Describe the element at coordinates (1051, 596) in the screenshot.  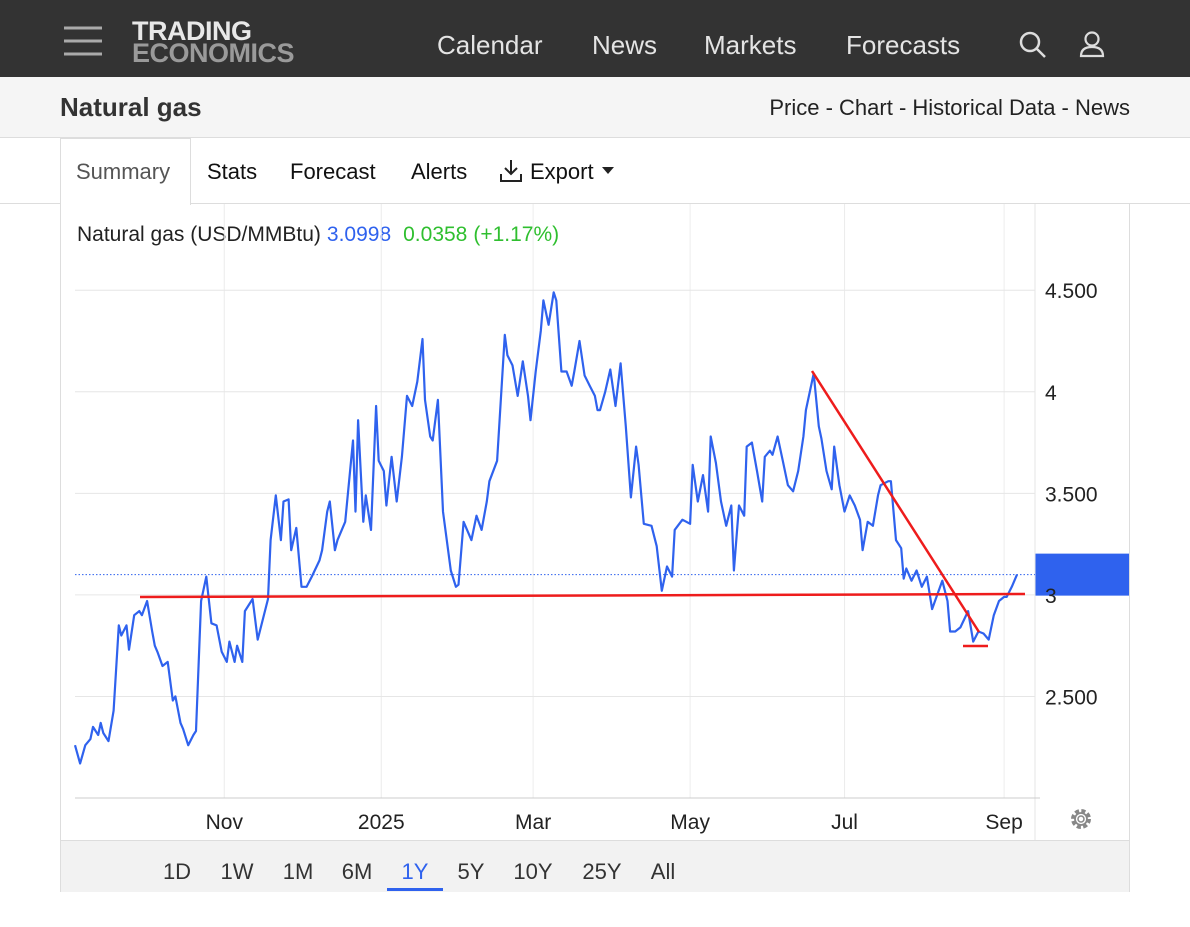
I see `y-tick-label: 3` at that location.